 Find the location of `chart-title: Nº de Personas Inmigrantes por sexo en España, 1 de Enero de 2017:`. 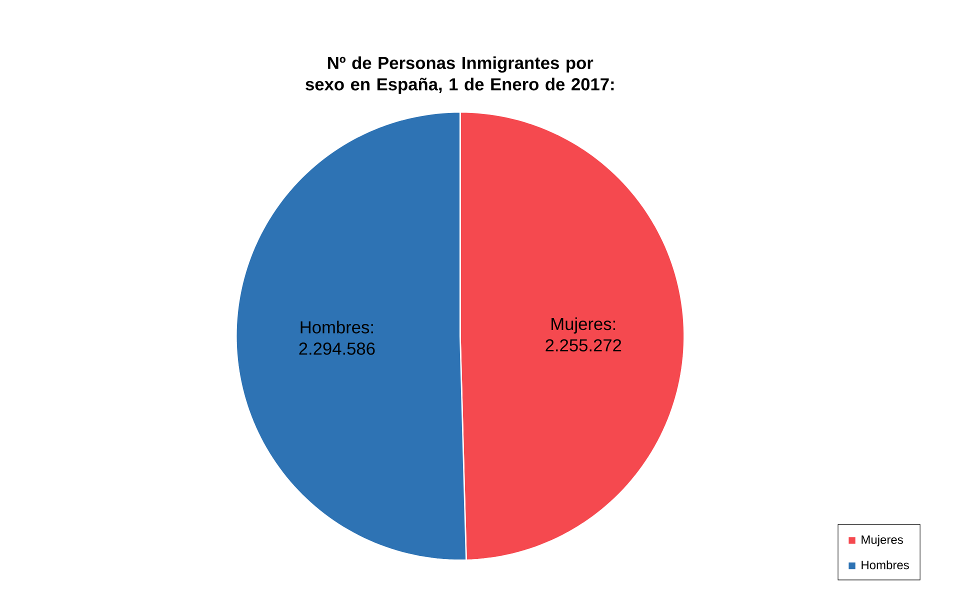

chart-title: Nº de Personas Inmigrantes por sexo en España, 1 de Enero de 2017: is located at coordinates (460, 75).